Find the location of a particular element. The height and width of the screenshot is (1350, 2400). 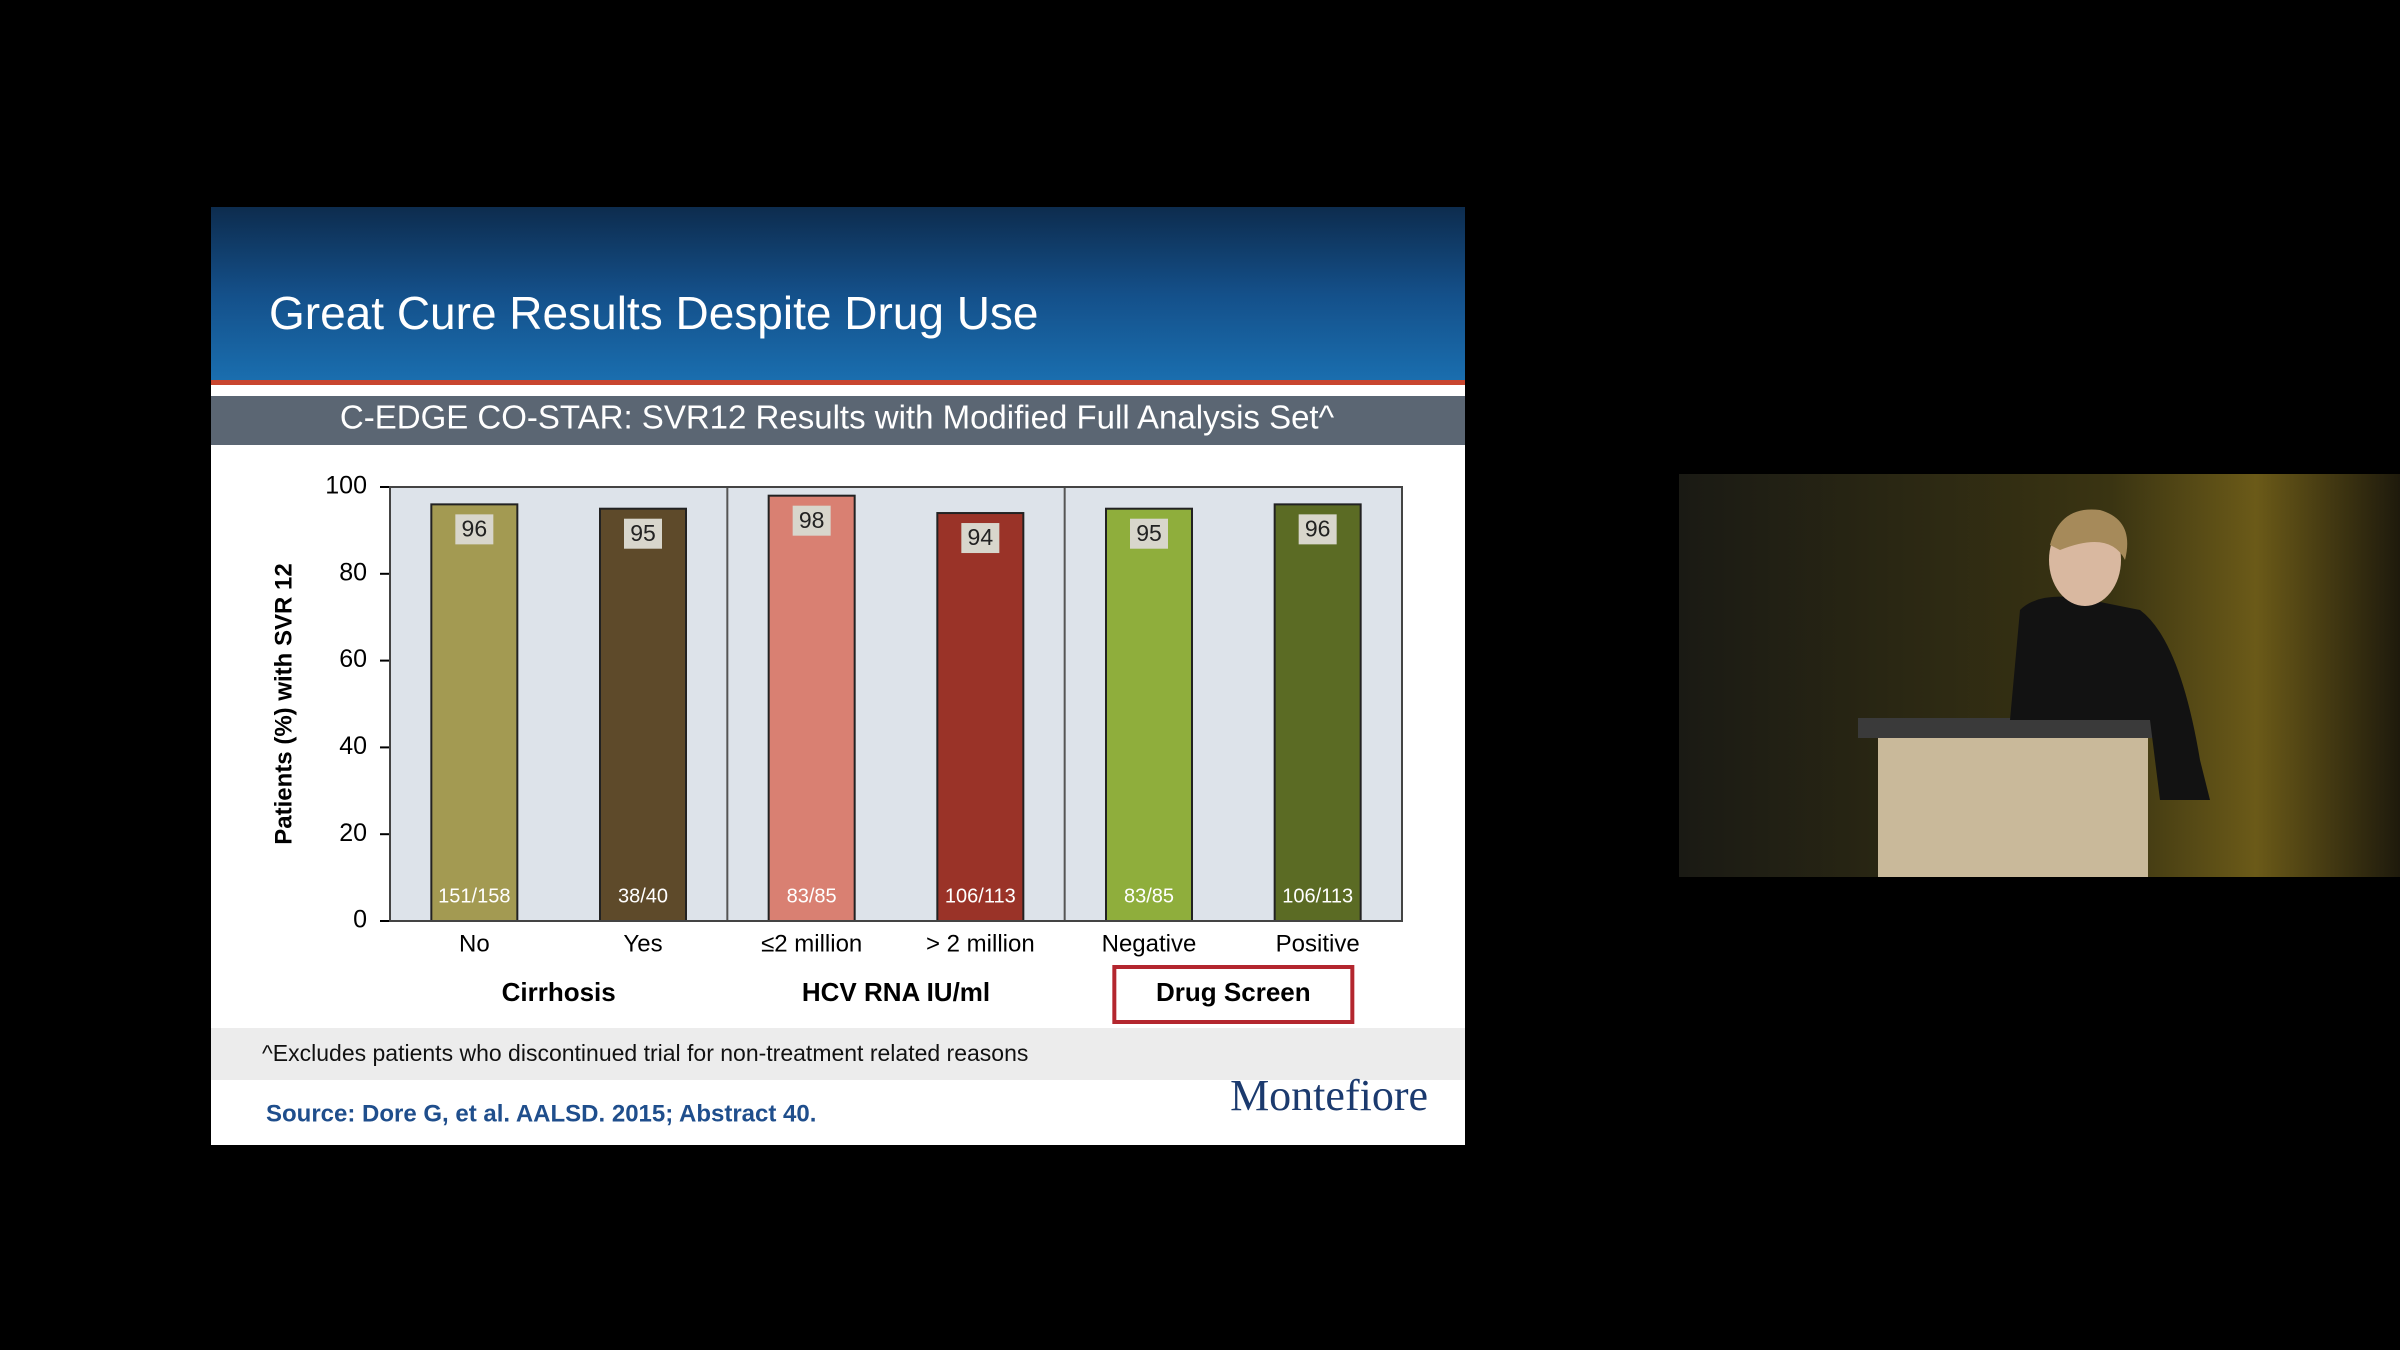

subtitle-bar is located at coordinates (838, 420).